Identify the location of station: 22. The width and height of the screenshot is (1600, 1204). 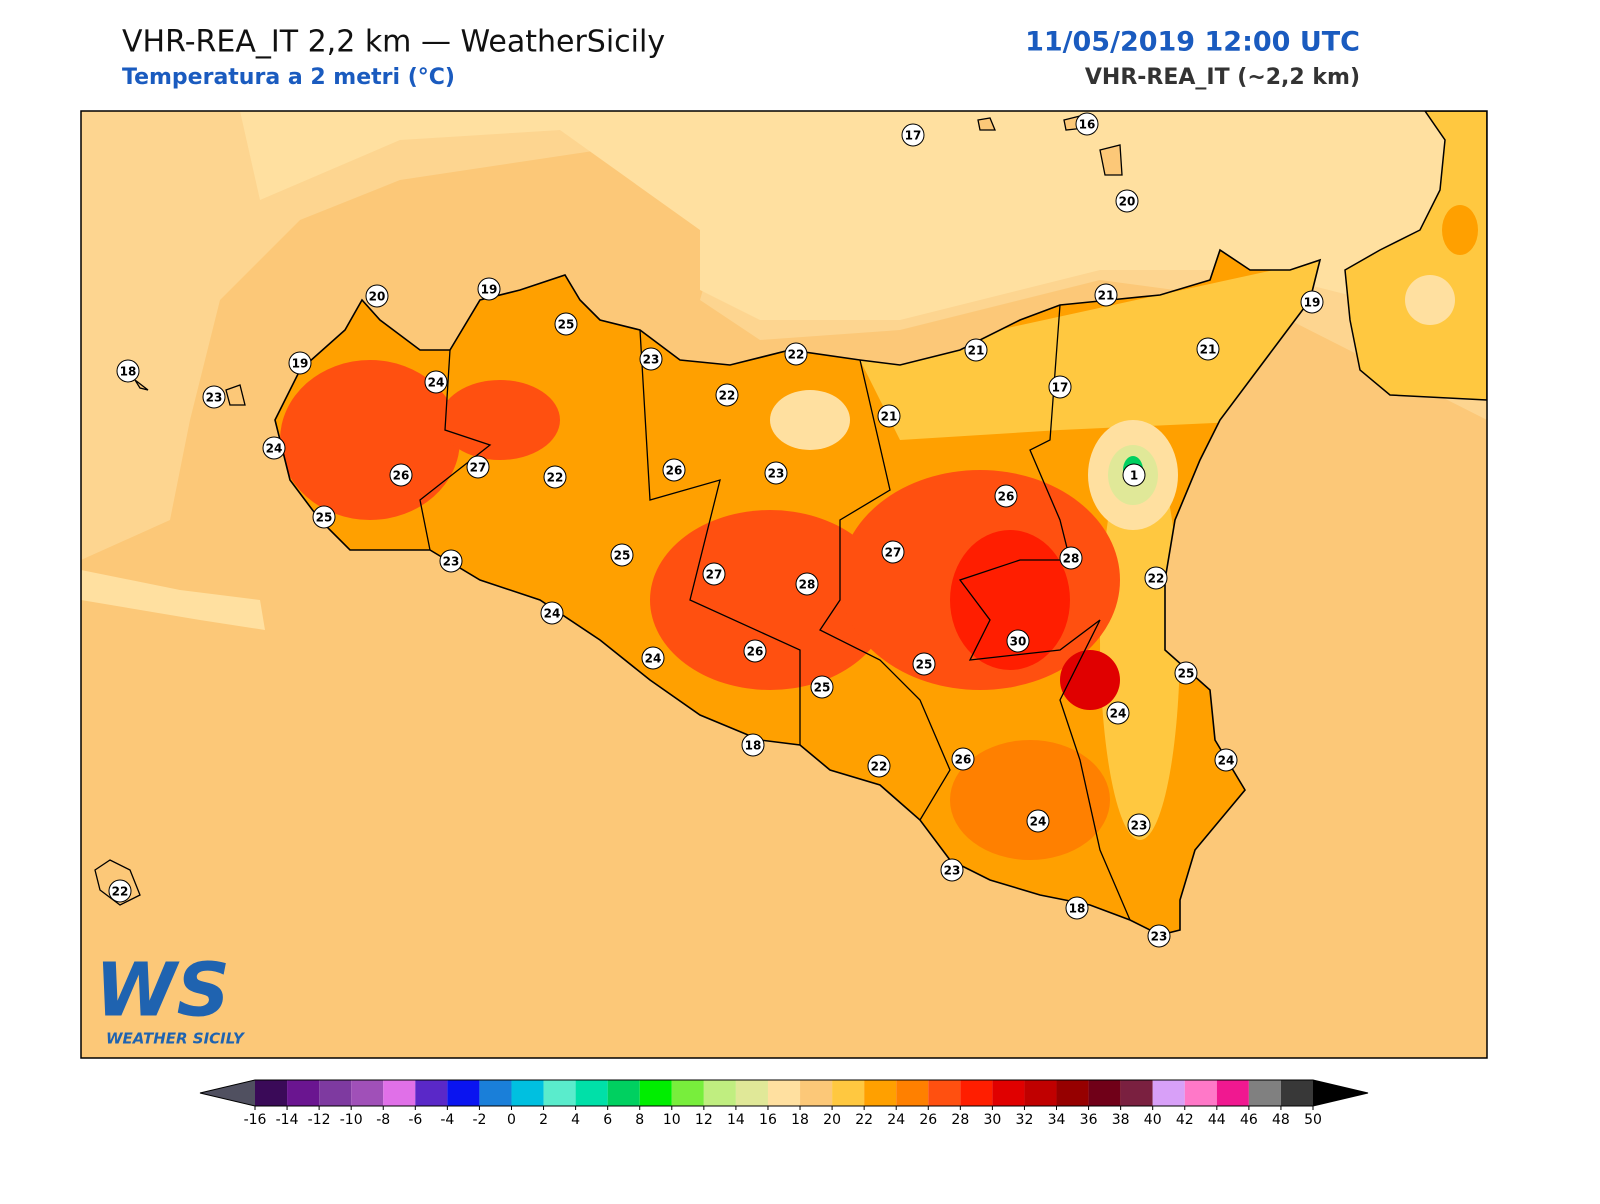
(555, 477).